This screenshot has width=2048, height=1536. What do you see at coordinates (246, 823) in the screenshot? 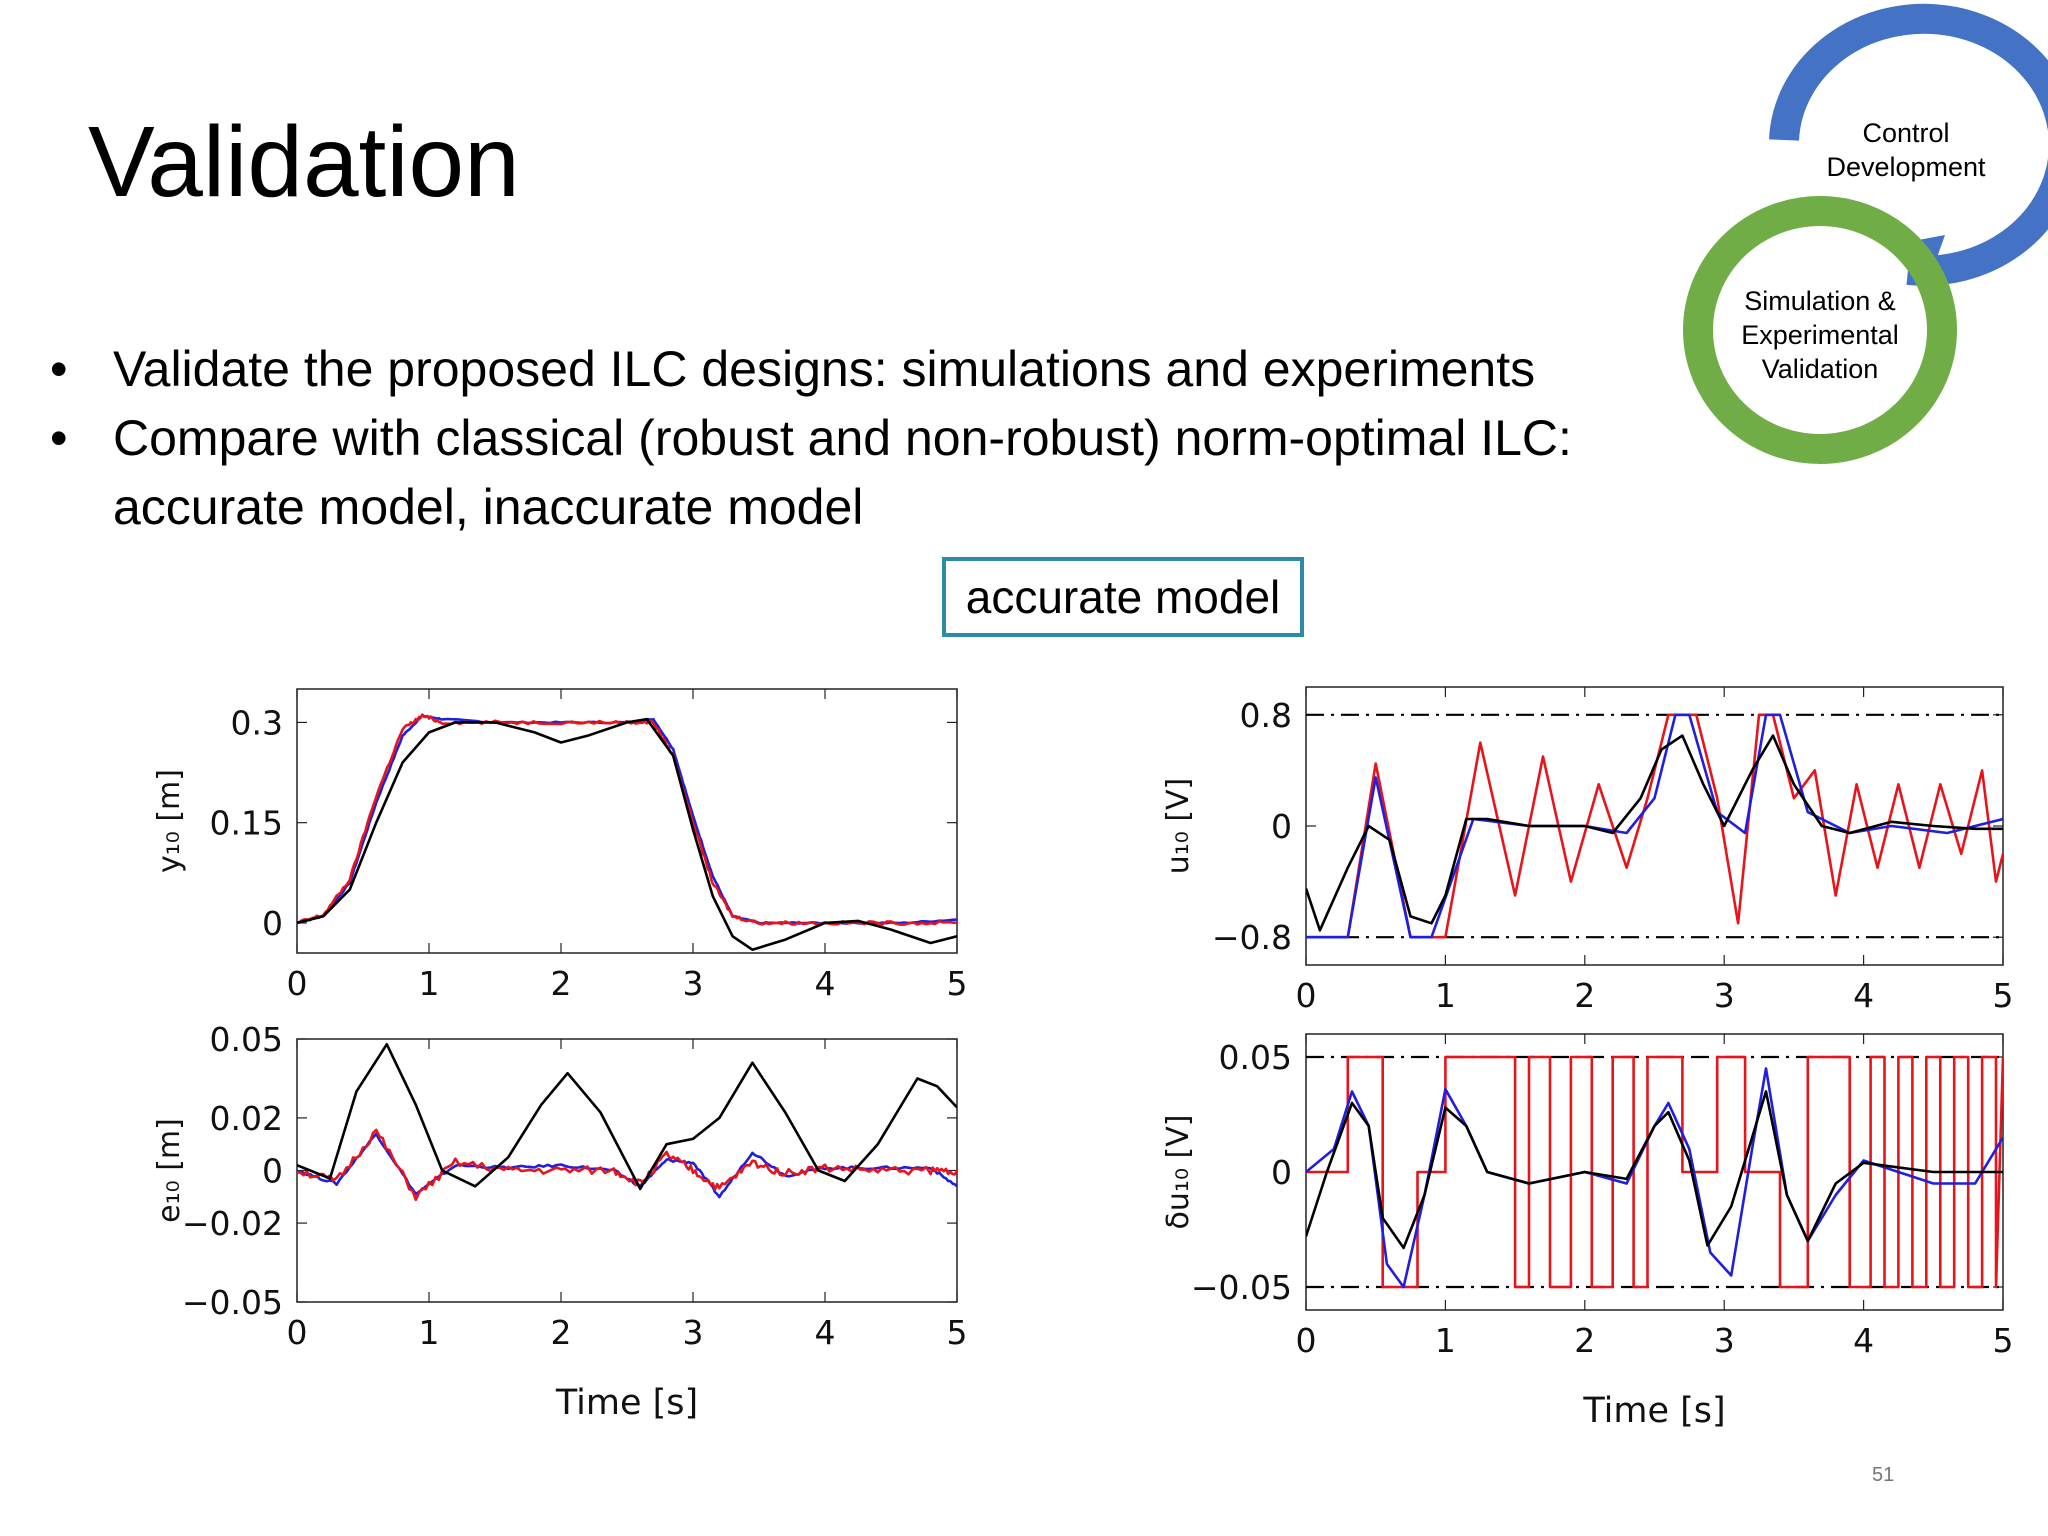
I see `y-tick-label: 0.15` at bounding box center [246, 823].